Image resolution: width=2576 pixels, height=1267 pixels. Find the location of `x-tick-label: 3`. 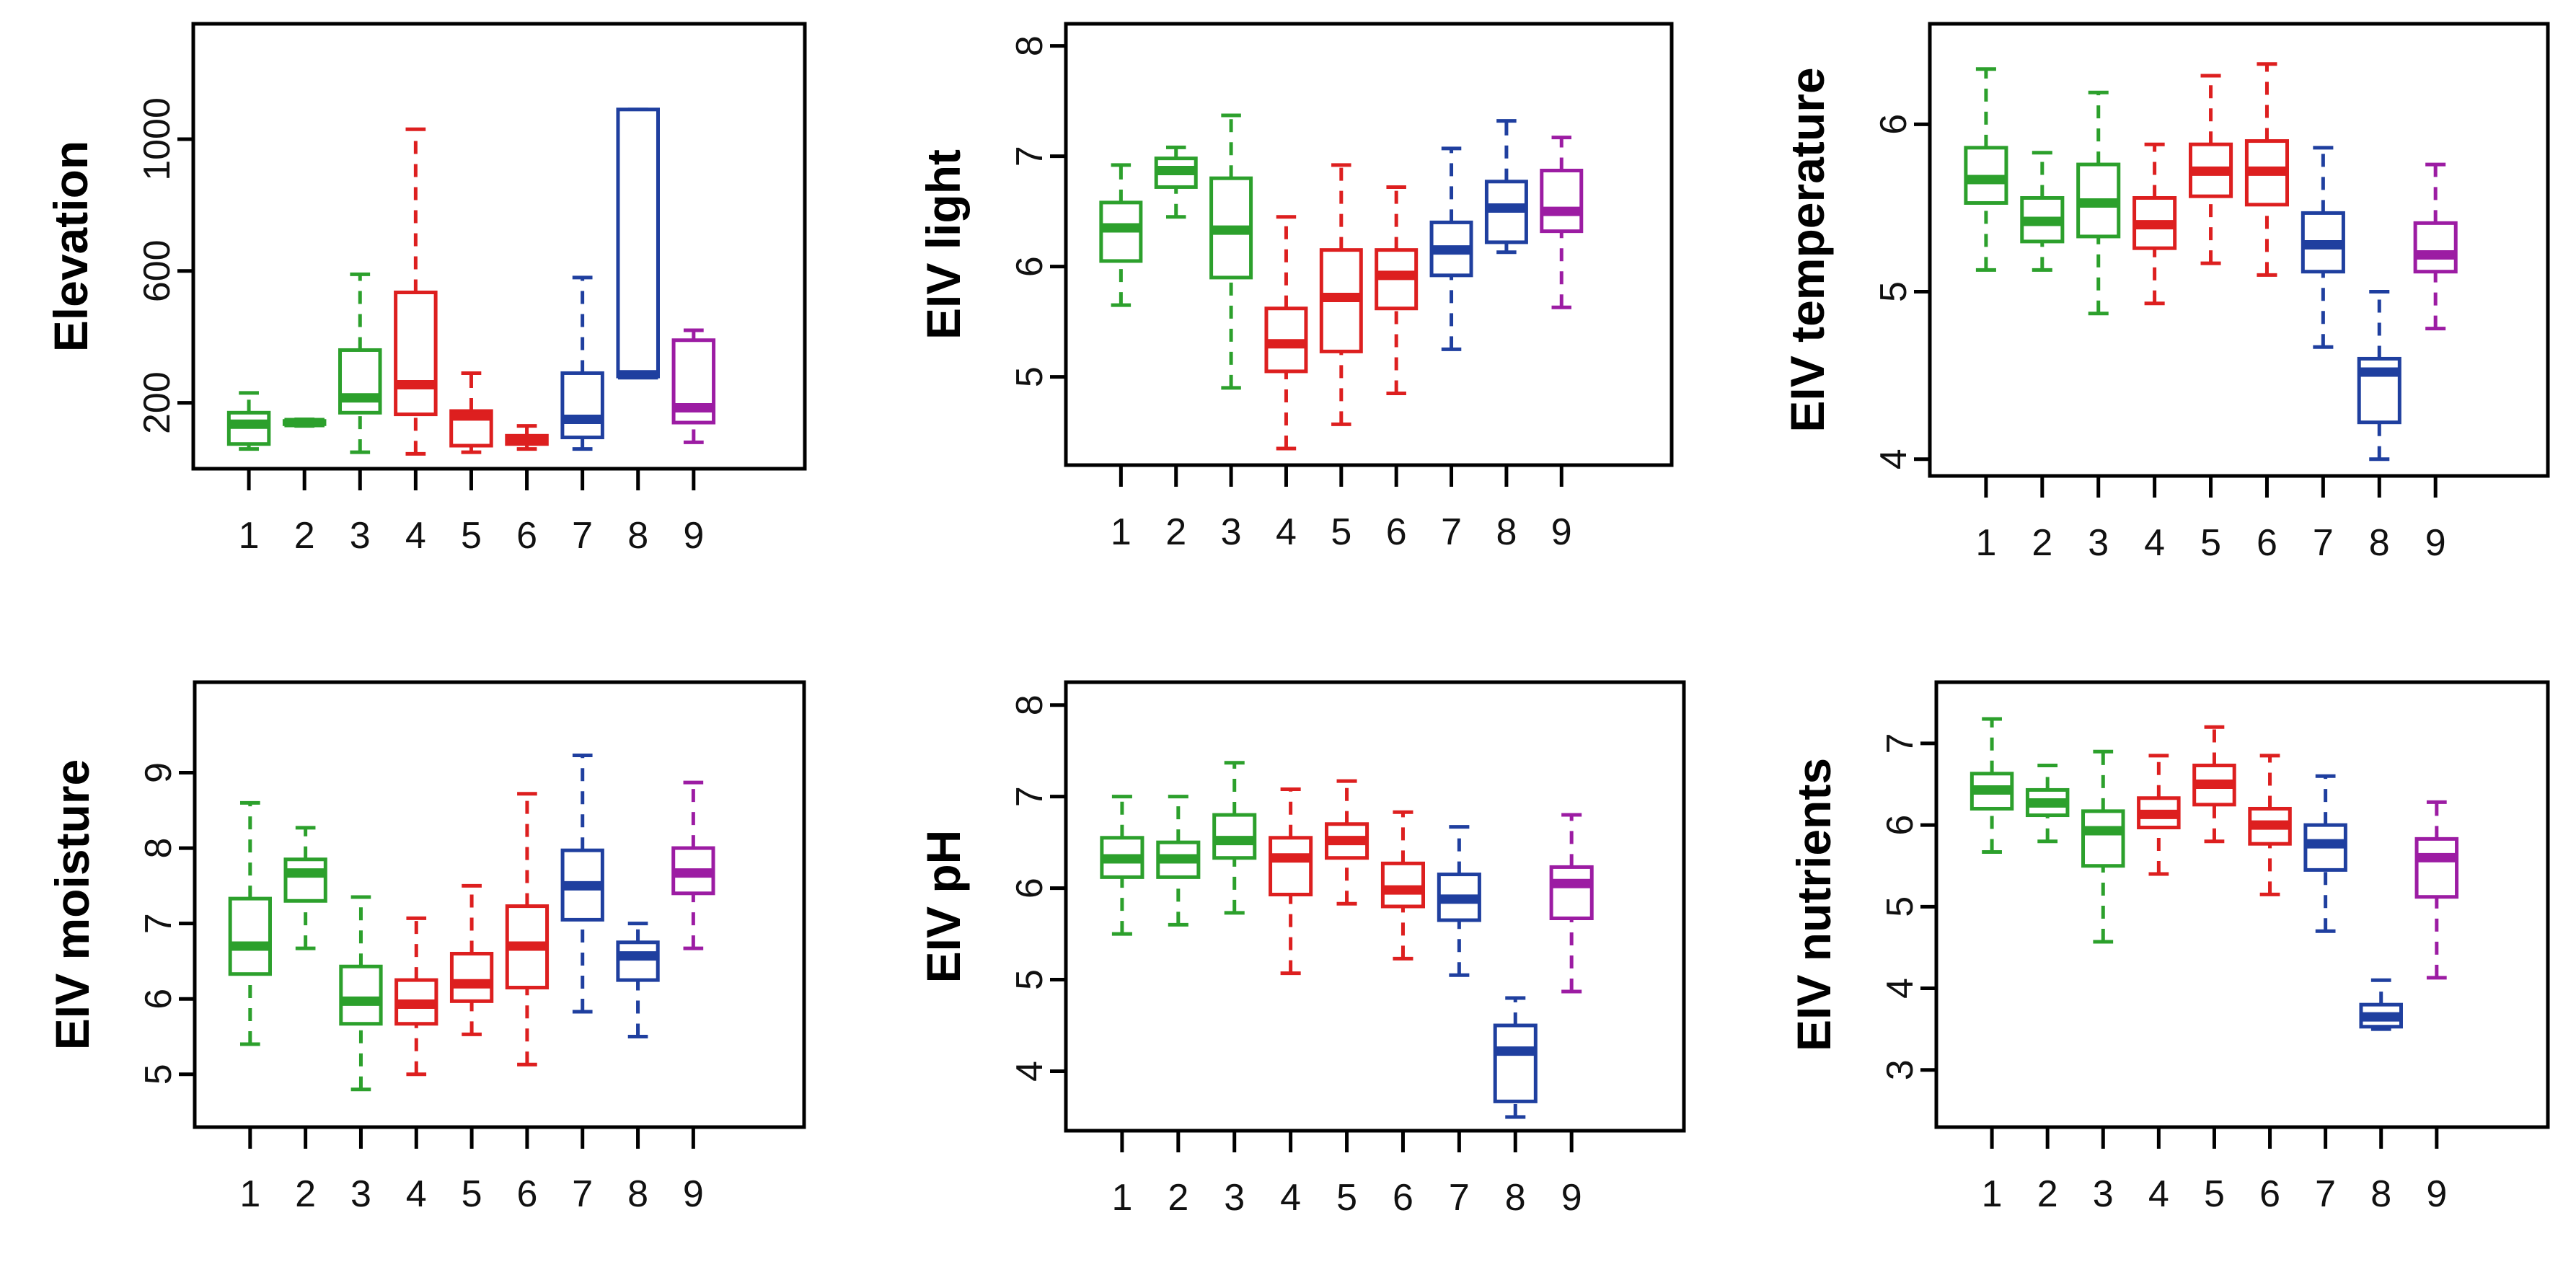

x-tick-label: 3 is located at coordinates (1231, 532).